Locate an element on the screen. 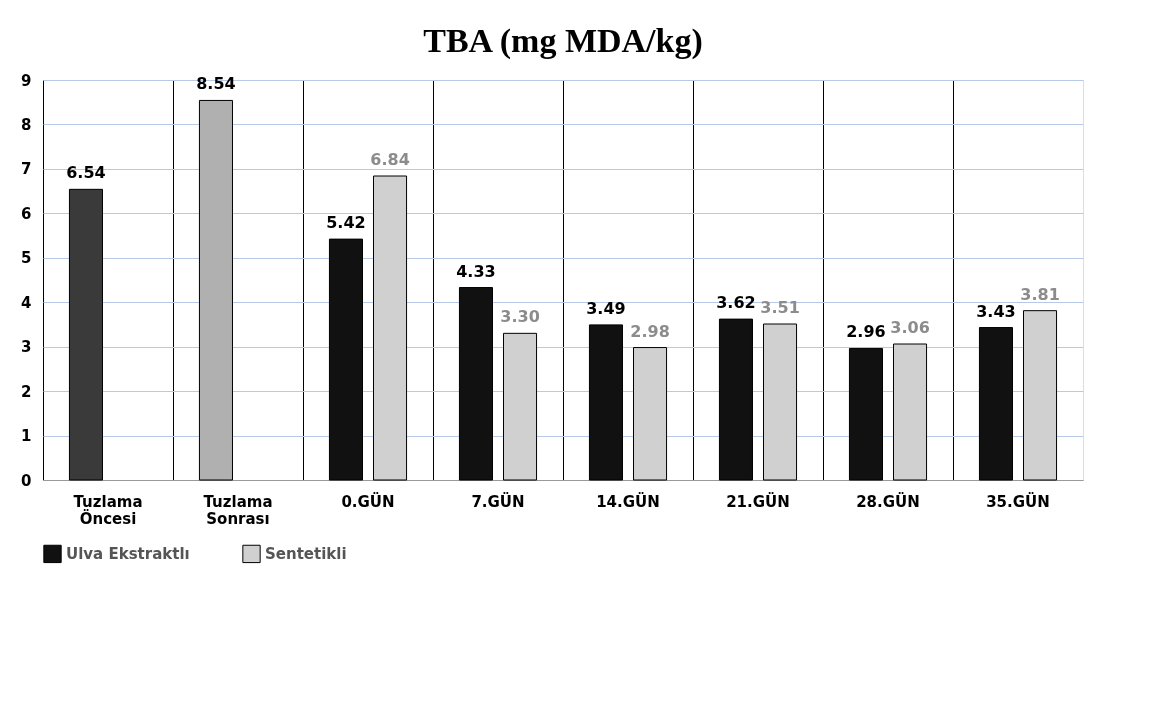 The width and height of the screenshot is (1161, 709). x-tick-label: 14.GÜN is located at coordinates (628, 501).